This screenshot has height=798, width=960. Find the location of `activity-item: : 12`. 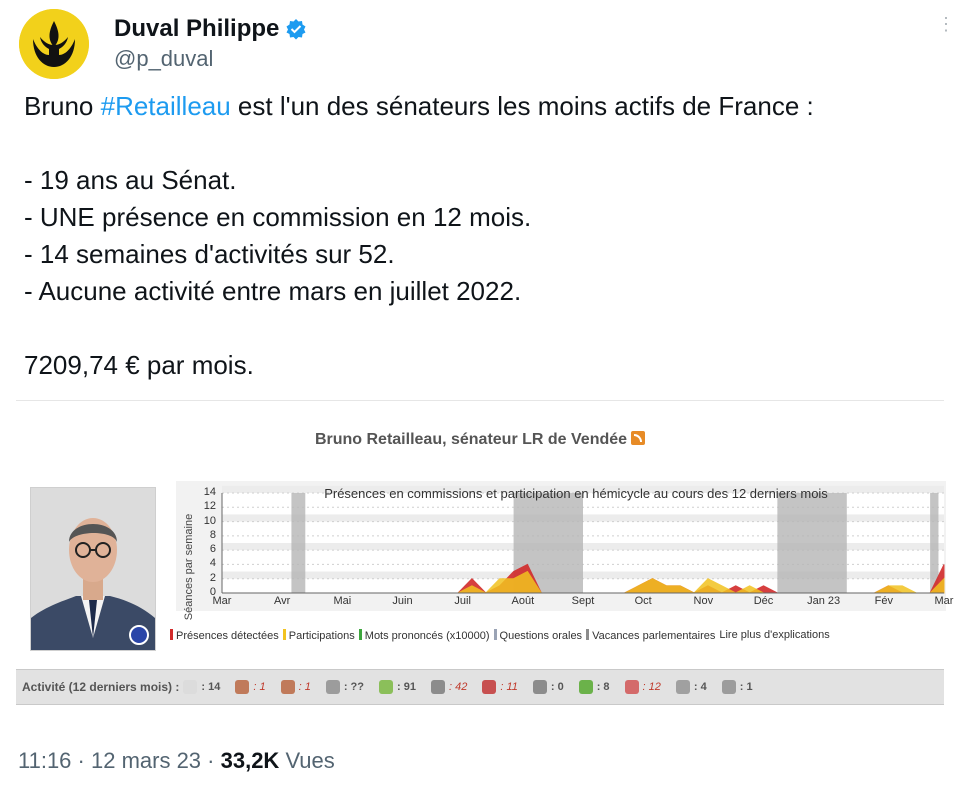

activity-item: : 12 is located at coordinates (642, 687).